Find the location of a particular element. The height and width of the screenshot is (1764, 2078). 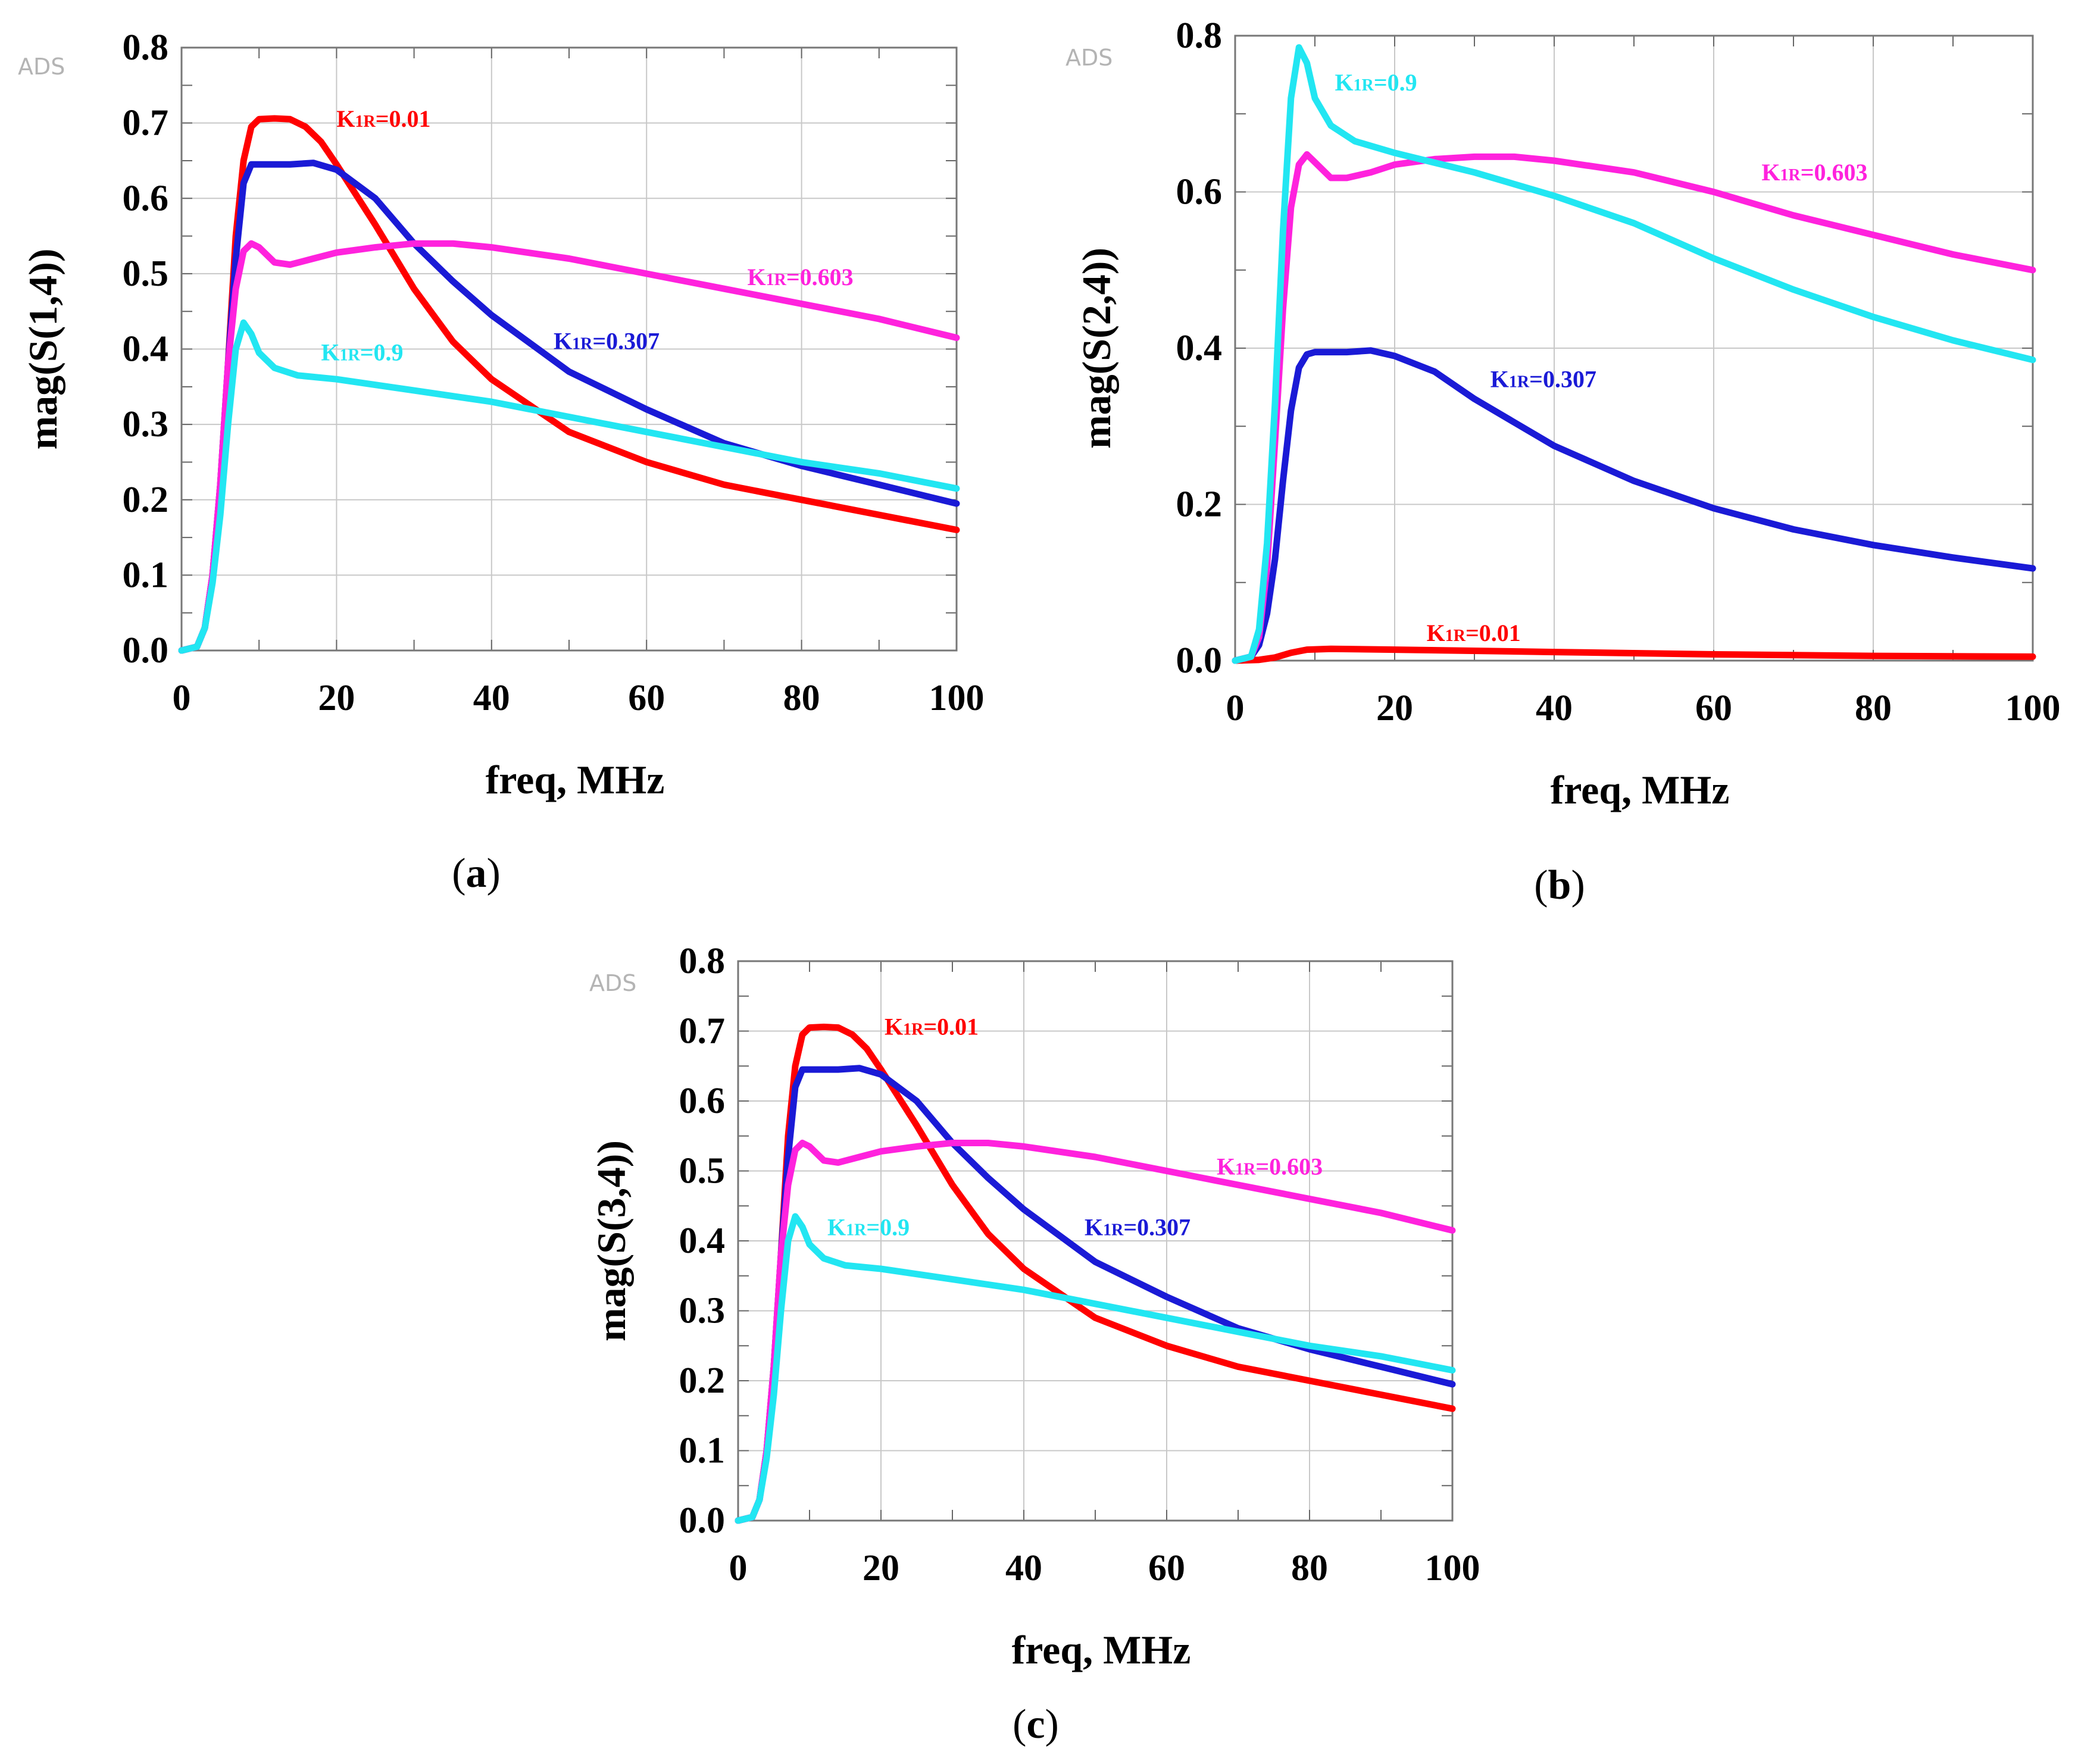

panel-label: (a) is located at coordinates (476, 873).